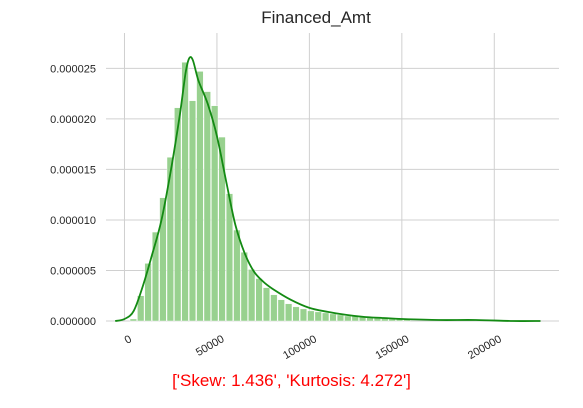 The height and width of the screenshot is (408, 583). What do you see at coordinates (393, 347) in the screenshot?
I see `x-tick-label: 150000` at bounding box center [393, 347].